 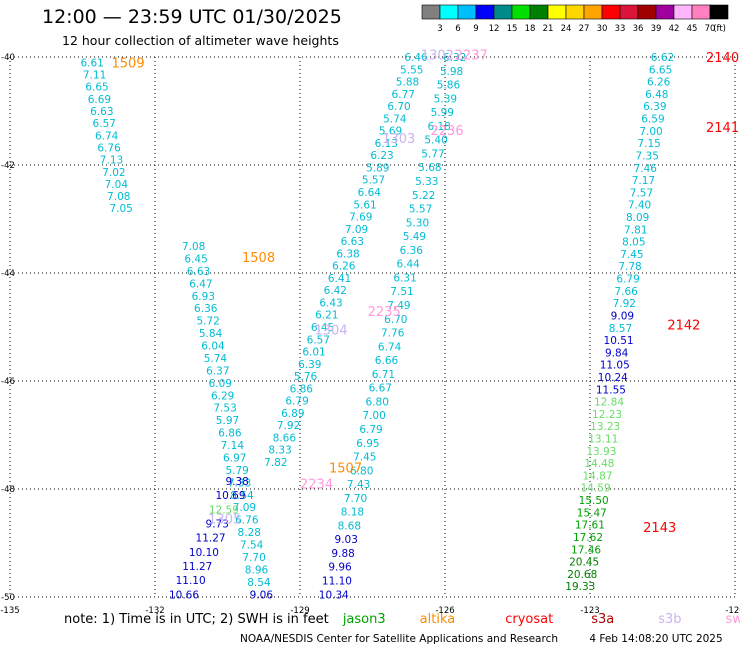 I want to click on swh-value: 7.76, so click(x=393, y=334).